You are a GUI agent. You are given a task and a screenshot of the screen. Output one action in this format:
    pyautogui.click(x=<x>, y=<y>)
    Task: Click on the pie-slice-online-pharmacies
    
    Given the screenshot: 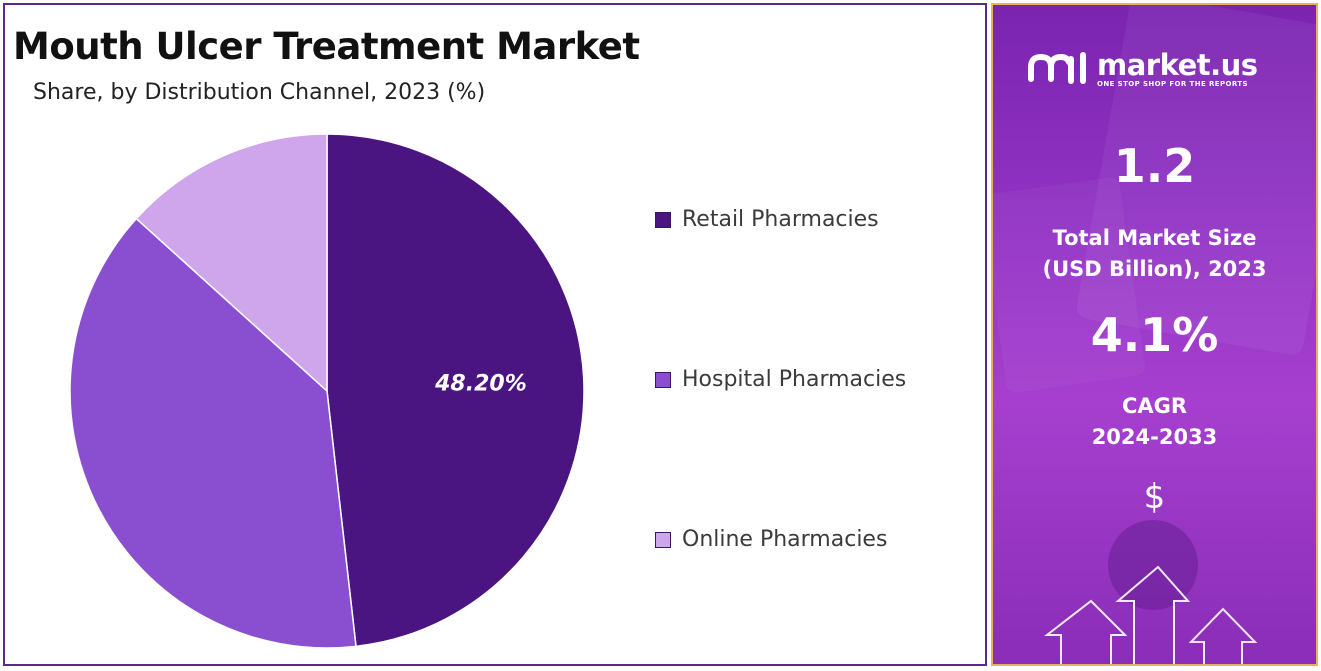 What is the action you would take?
    pyautogui.click(x=231, y=263)
    